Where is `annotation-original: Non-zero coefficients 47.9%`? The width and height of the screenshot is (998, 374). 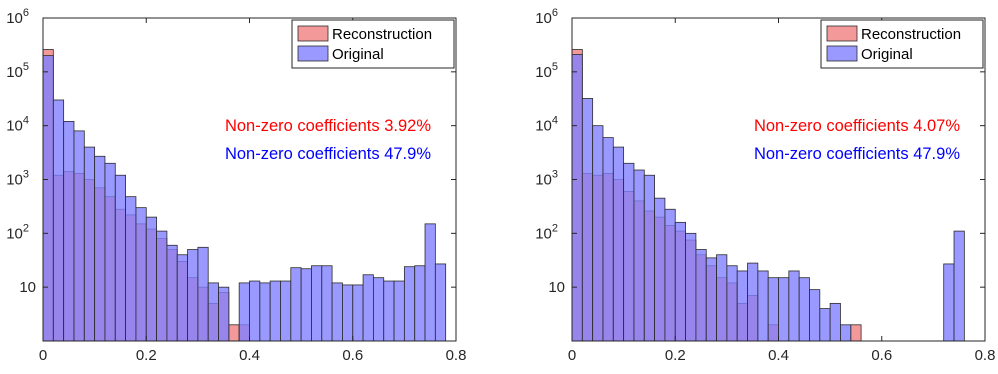
annotation-original: Non-zero coefficients 47.9% is located at coordinates (328, 154).